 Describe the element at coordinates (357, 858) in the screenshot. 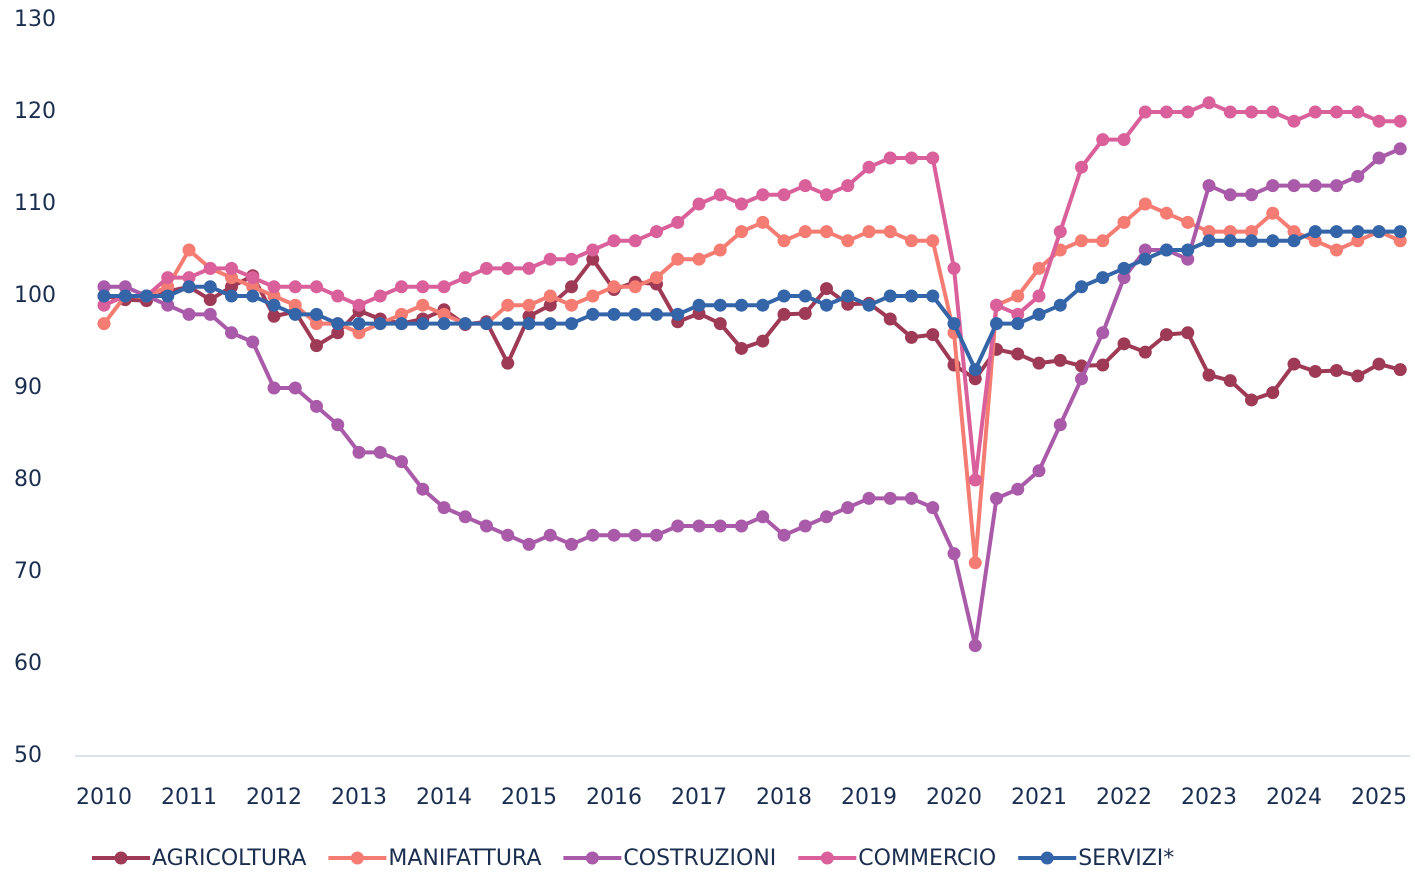

I see `legend-marker` at that location.